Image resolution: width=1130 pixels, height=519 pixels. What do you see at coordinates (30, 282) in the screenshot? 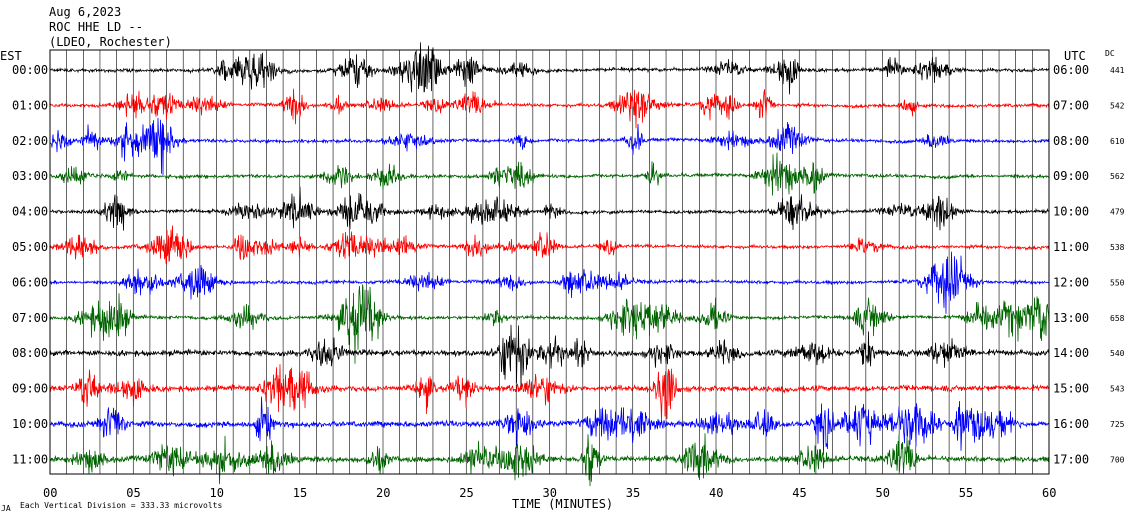
I see `est-hour-label: 06:00` at bounding box center [30, 282].